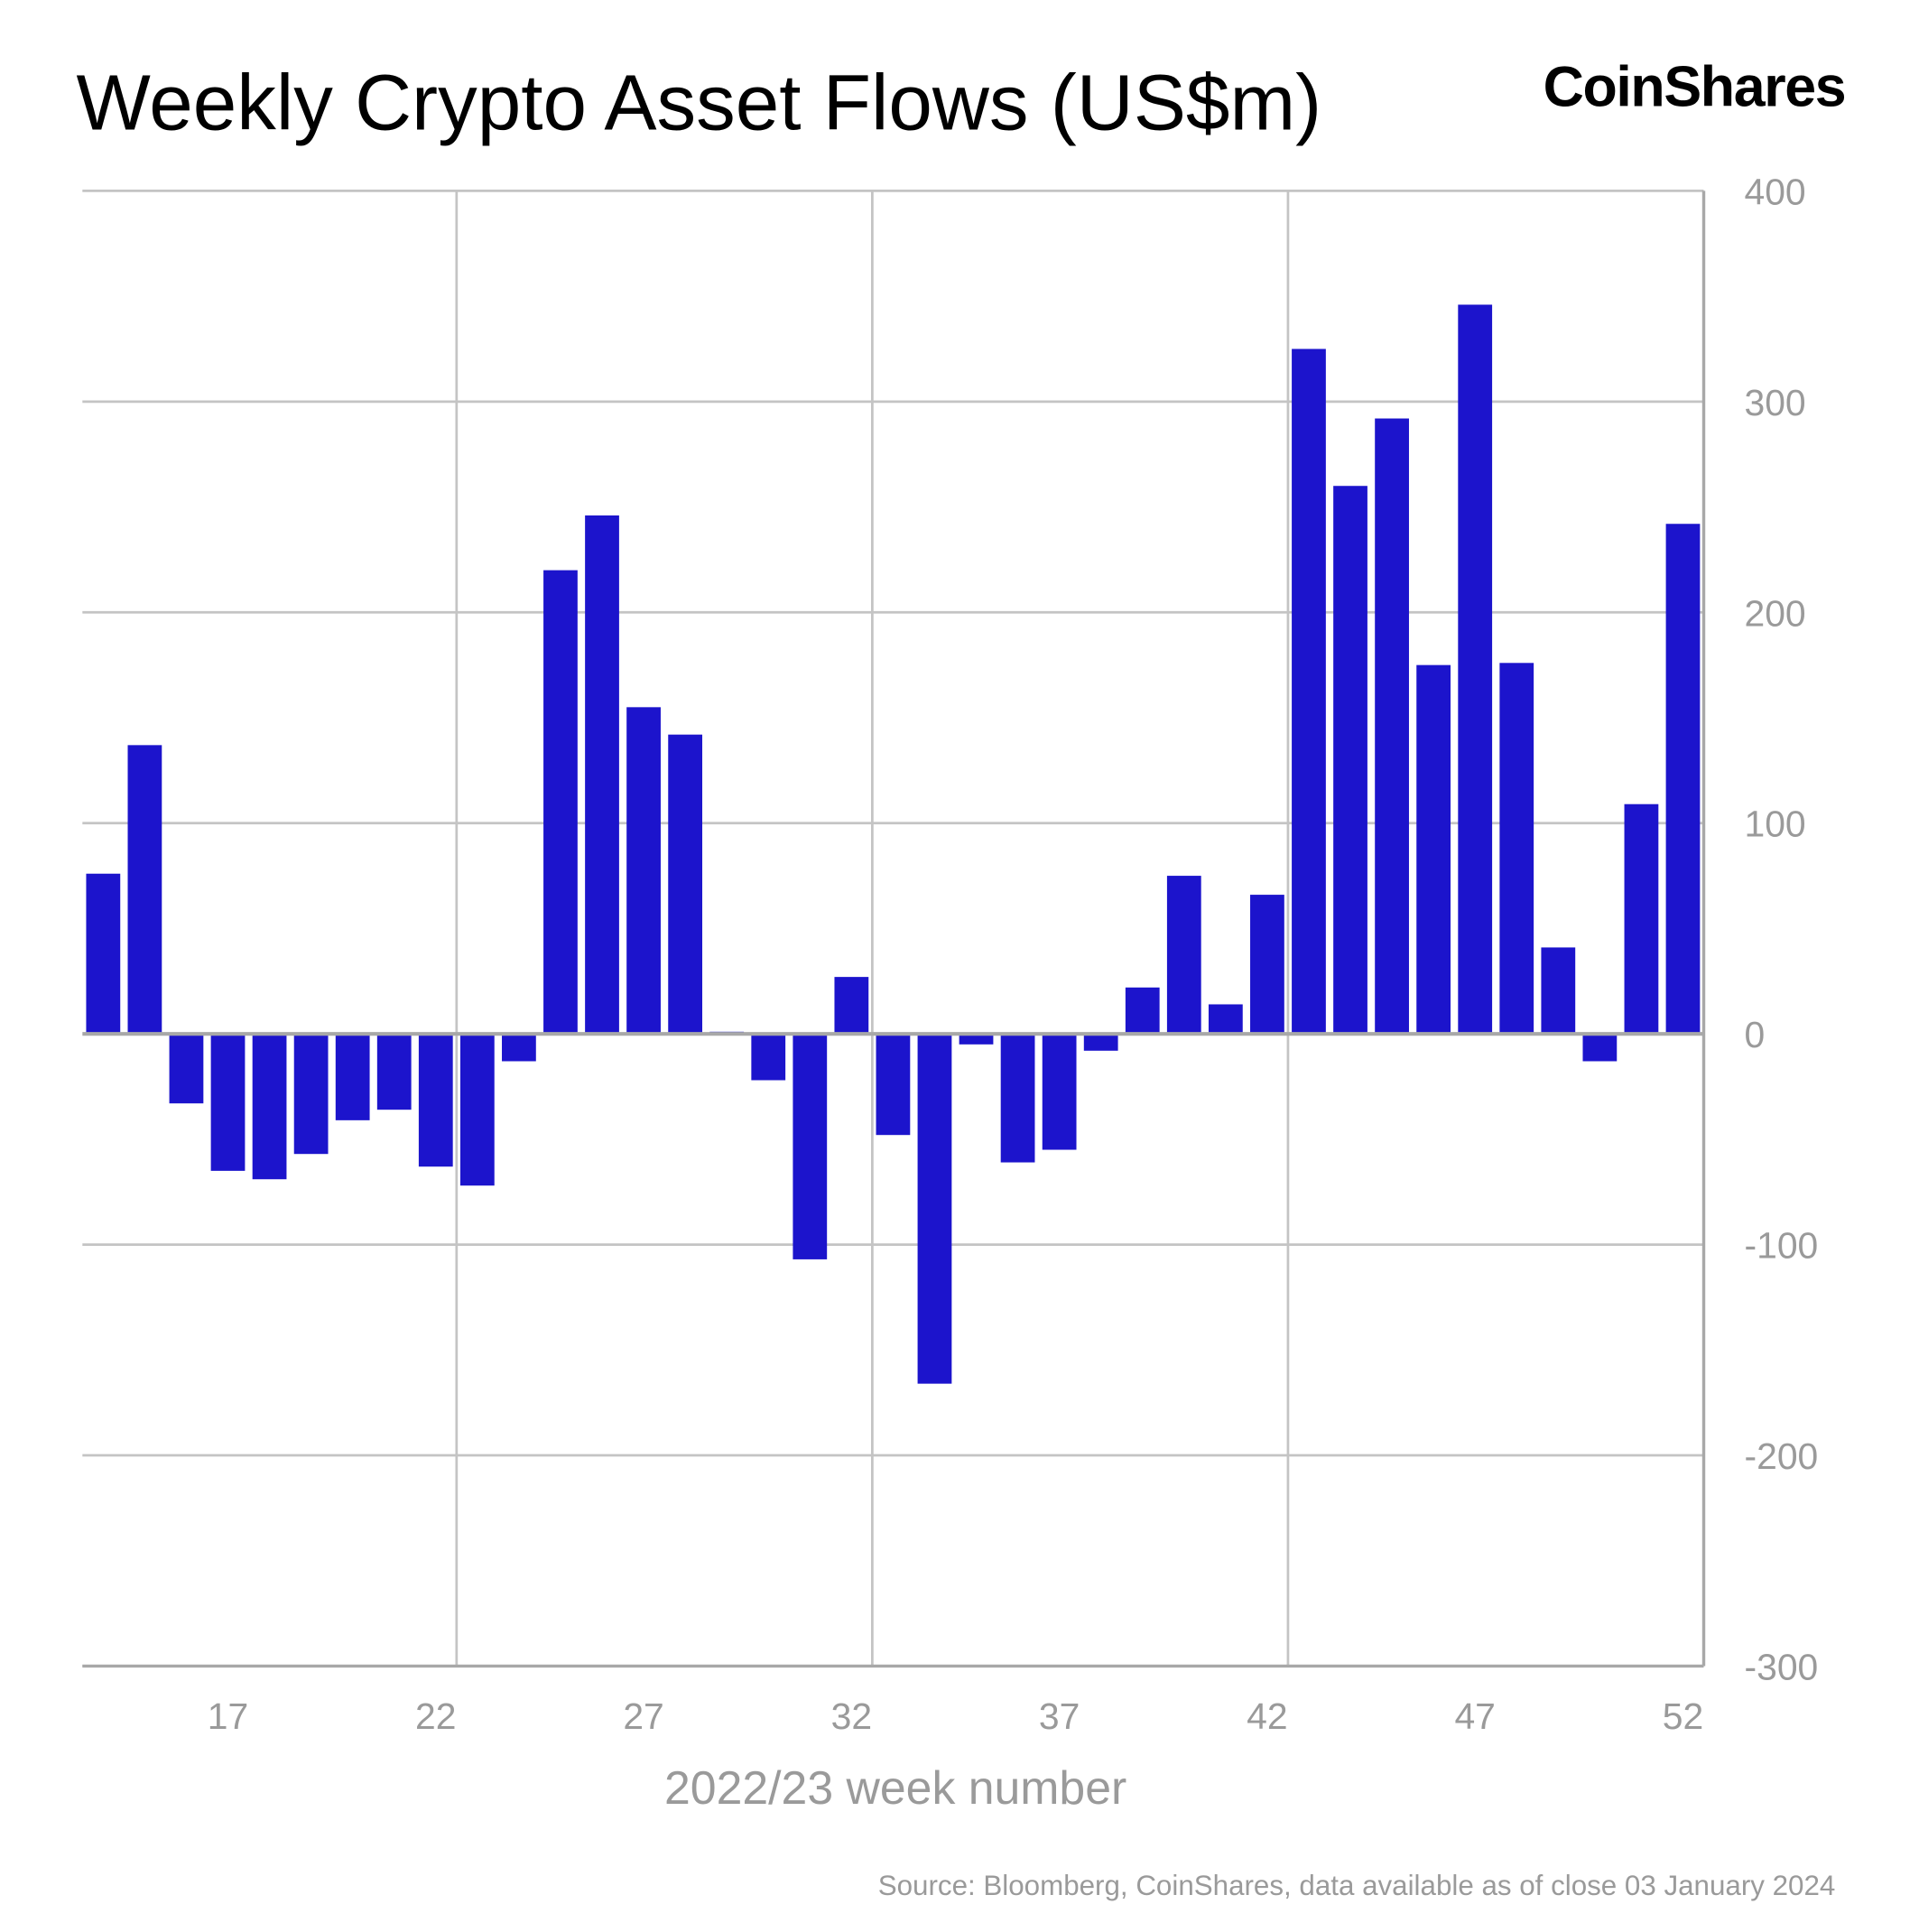 The width and height of the screenshot is (1919, 1932). I want to click on y-tick-label: -100, so click(1781, 1246).